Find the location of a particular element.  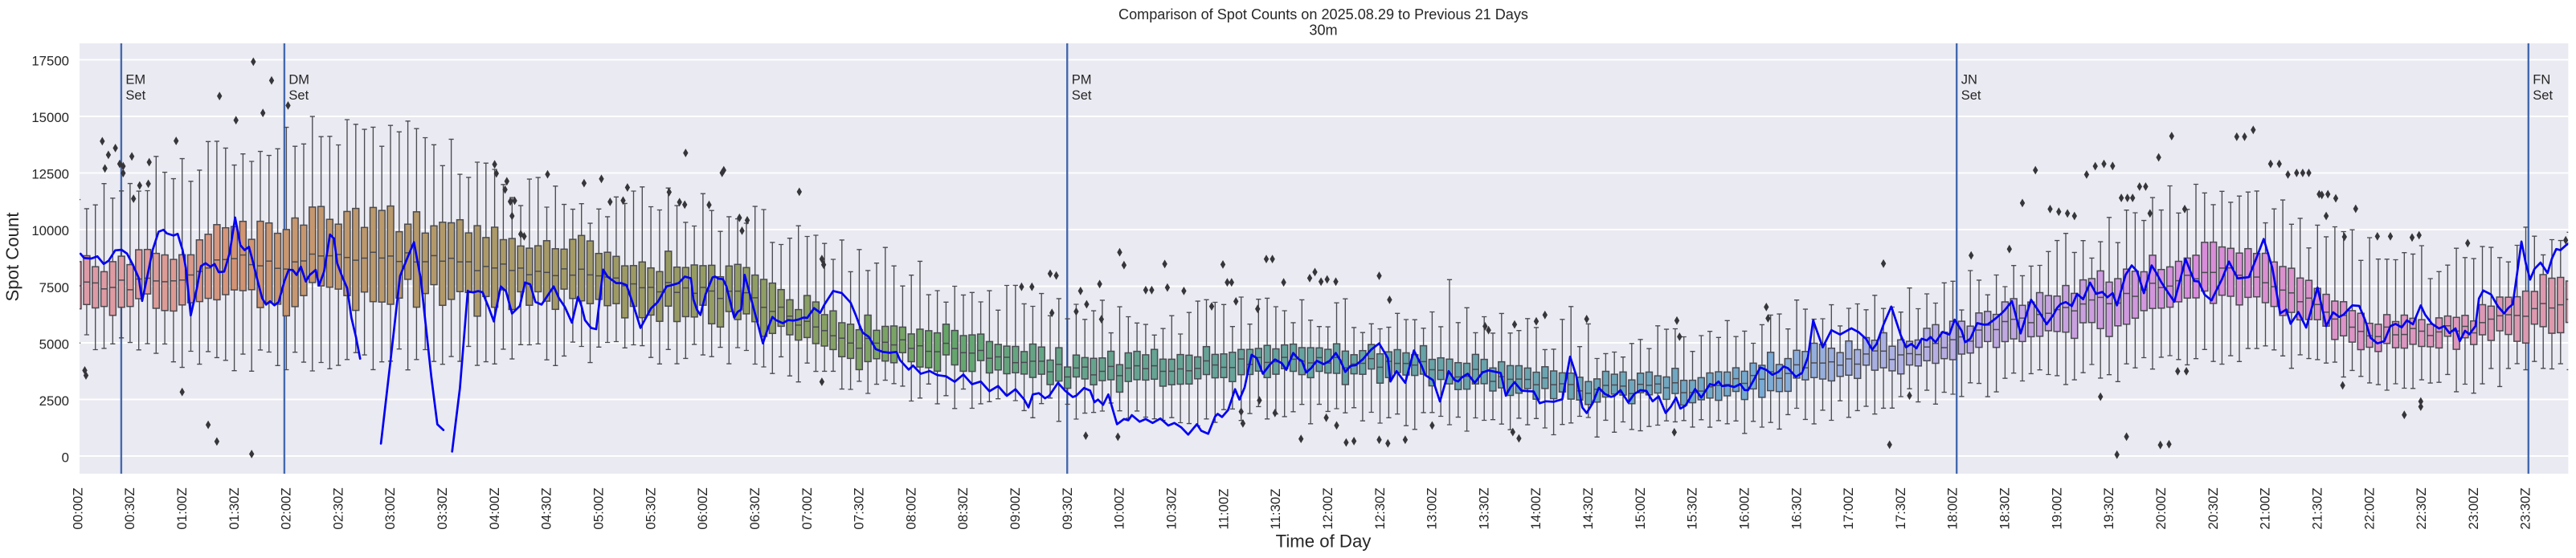

svg-text: 02:30Z is located at coordinates (338, 508).